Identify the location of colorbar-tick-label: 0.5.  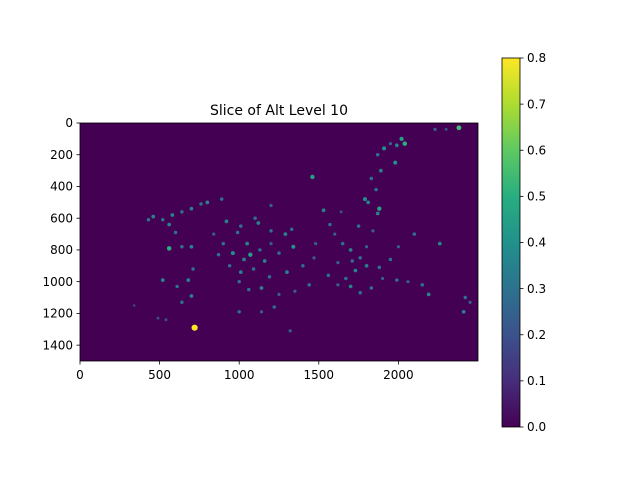
(536, 197).